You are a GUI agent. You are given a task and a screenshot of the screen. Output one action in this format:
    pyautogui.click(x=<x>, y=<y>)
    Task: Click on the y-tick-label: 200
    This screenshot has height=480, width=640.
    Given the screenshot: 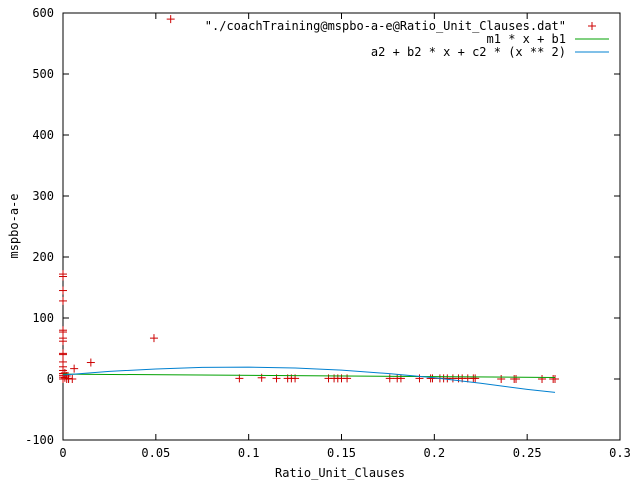 What is the action you would take?
    pyautogui.click(x=43, y=257)
    